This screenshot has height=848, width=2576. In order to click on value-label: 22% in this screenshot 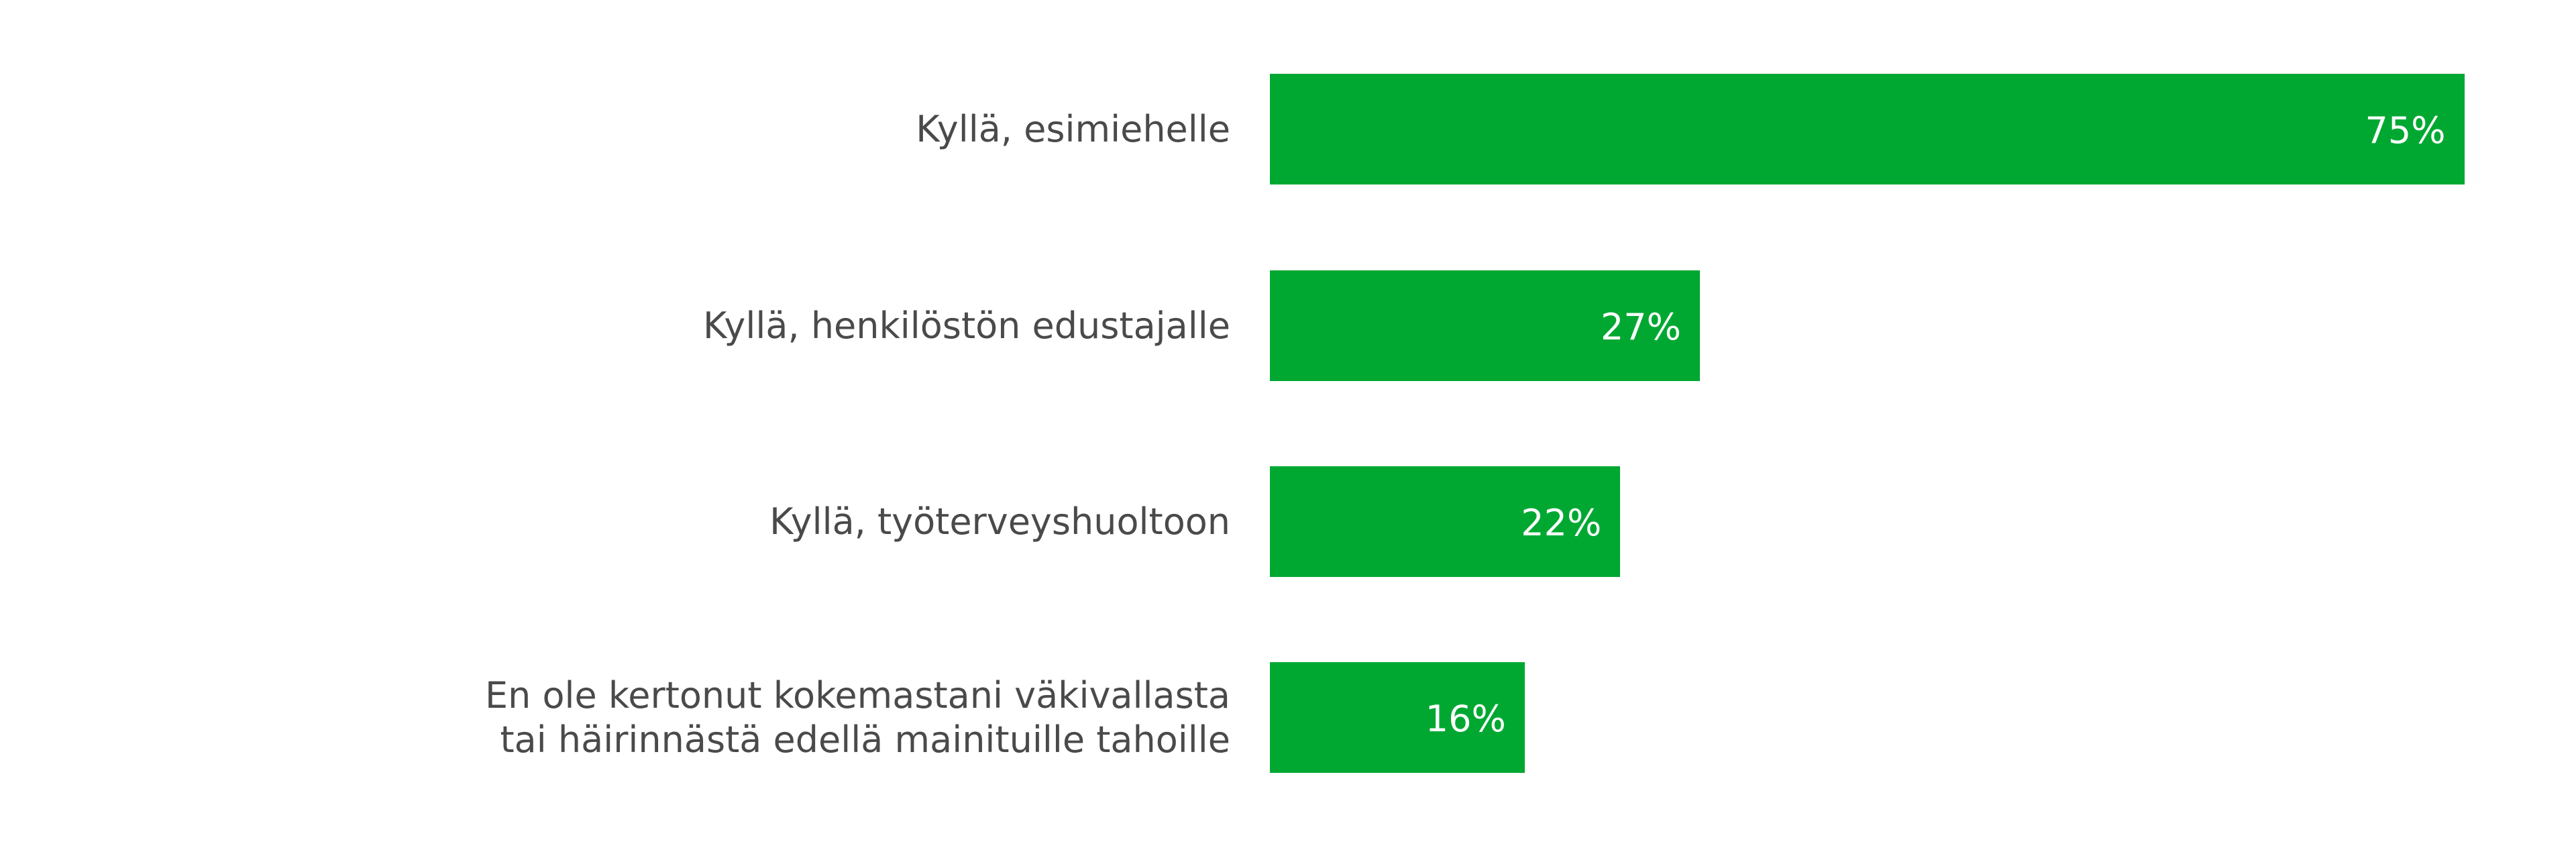, I will do `click(1561, 522)`.